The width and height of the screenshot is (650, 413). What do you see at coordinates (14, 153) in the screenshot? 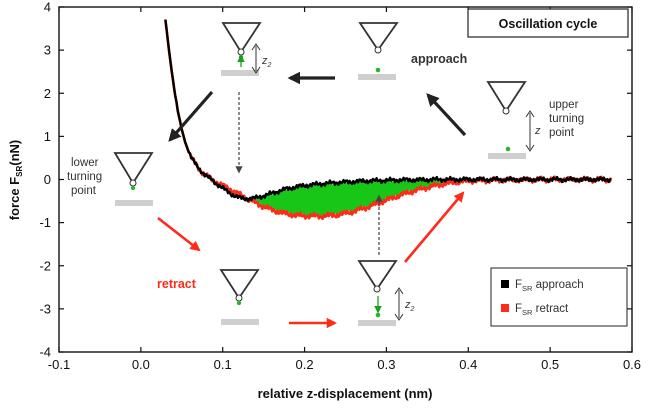
I see `y-axis-label-unit: (nN)` at bounding box center [14, 153].